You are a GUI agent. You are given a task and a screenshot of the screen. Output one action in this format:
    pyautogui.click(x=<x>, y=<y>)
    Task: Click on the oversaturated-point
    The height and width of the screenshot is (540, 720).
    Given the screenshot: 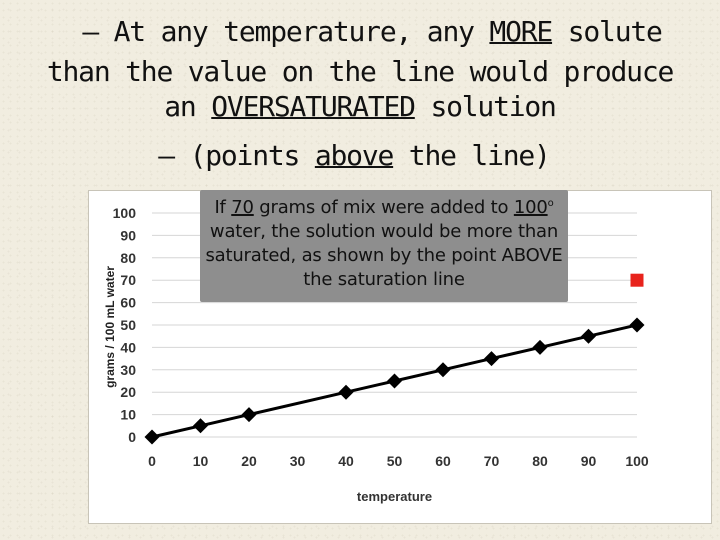 What is the action you would take?
    pyautogui.click(x=637, y=280)
    